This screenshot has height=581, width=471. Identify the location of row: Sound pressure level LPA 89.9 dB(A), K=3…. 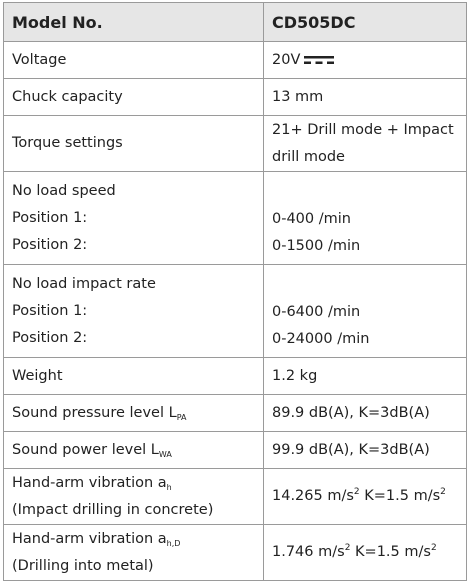
(235, 413).